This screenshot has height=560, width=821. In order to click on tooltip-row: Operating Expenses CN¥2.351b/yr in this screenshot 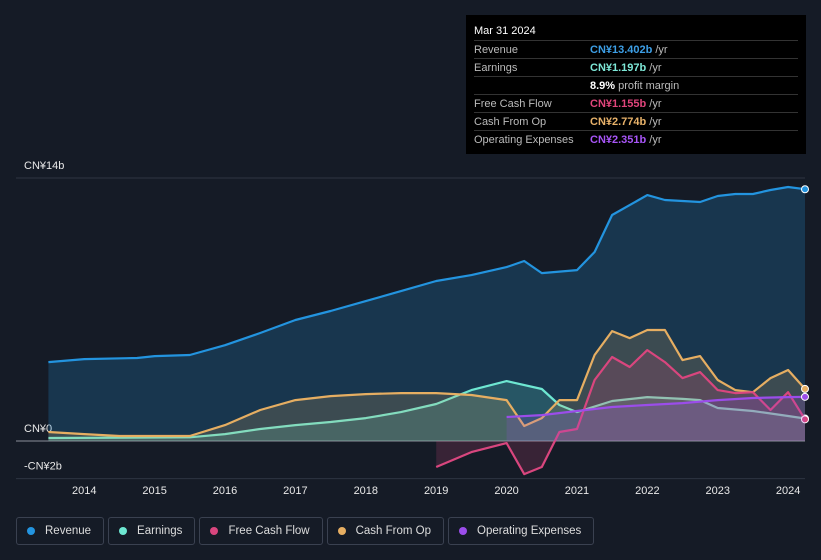, I will do `click(636, 140)`.